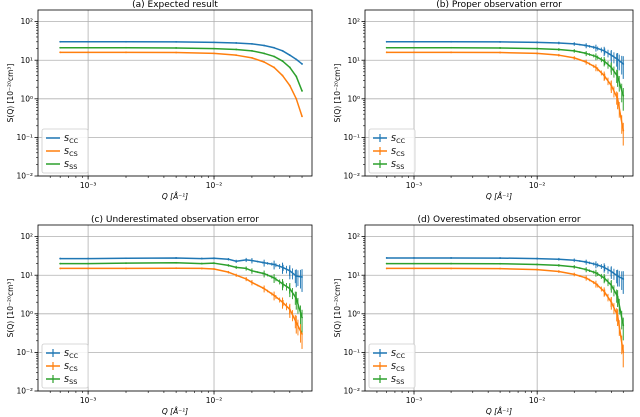  Describe the element at coordinates (498, 220) in the screenshot. I see `subplot-title: (d) Overestimated observation error` at that location.